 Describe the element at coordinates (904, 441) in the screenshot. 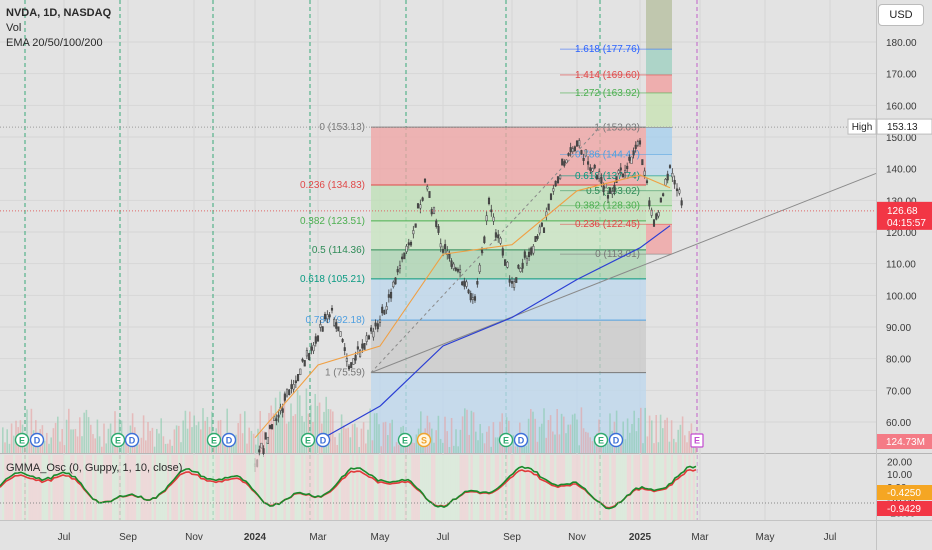

I see `volume-badge` at that location.